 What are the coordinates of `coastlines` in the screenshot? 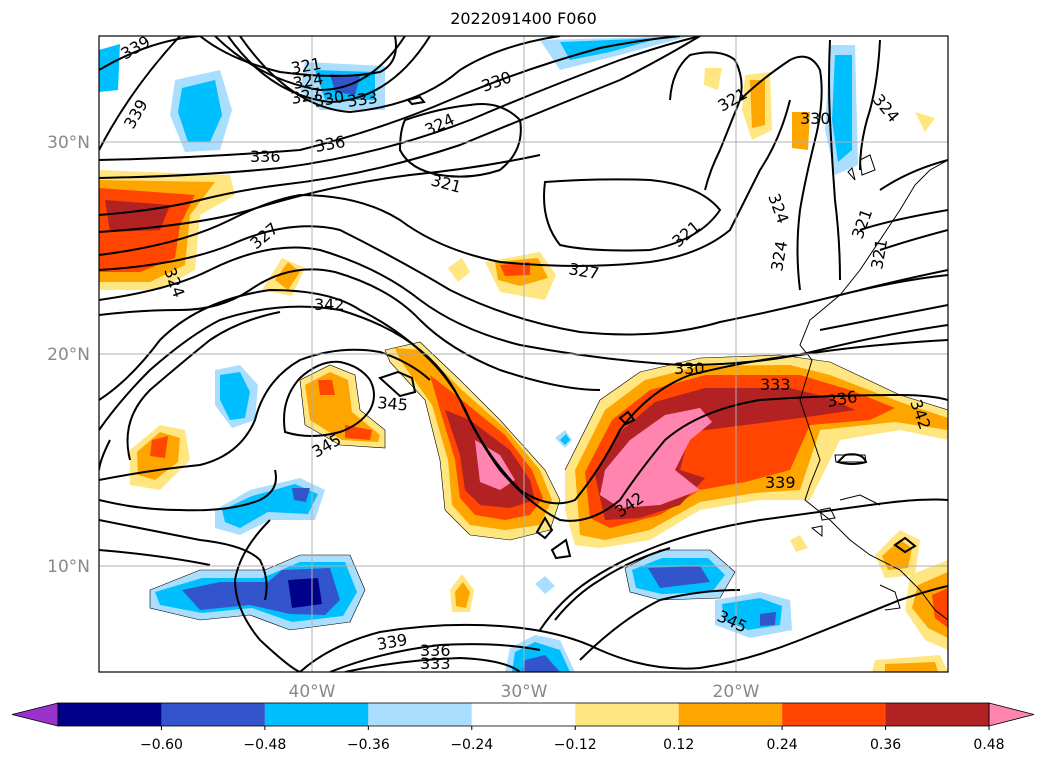 It's located at (873, 387).